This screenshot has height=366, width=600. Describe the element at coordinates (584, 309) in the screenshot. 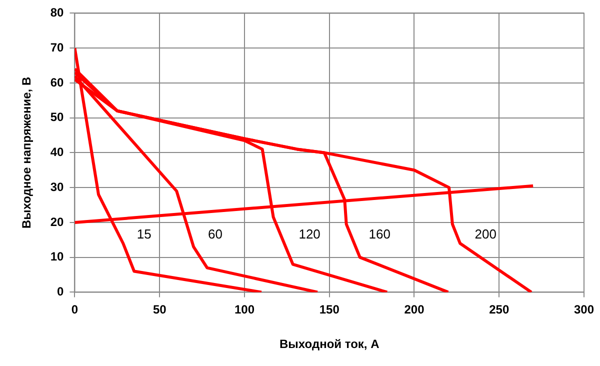

I see `x-tick-label: 300` at that location.